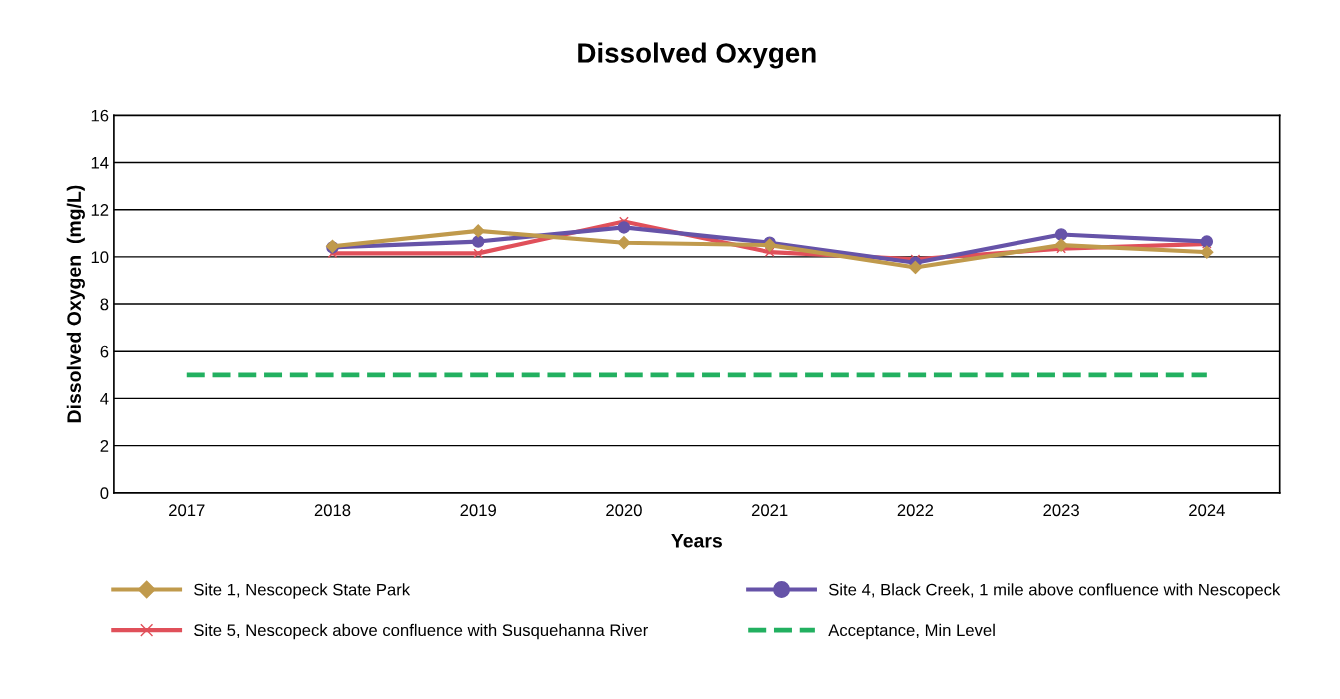  Describe the element at coordinates (915, 510) in the screenshot. I see `x-tick-label: 2022` at that location.